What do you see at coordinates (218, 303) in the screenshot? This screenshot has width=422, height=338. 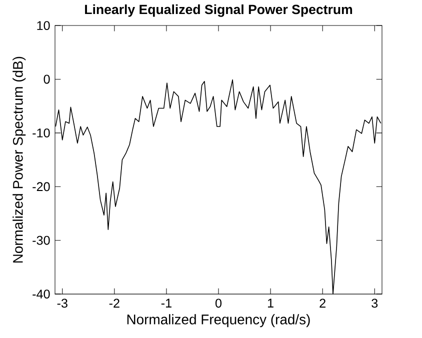 I see `x-tick-label: 0` at bounding box center [218, 303].